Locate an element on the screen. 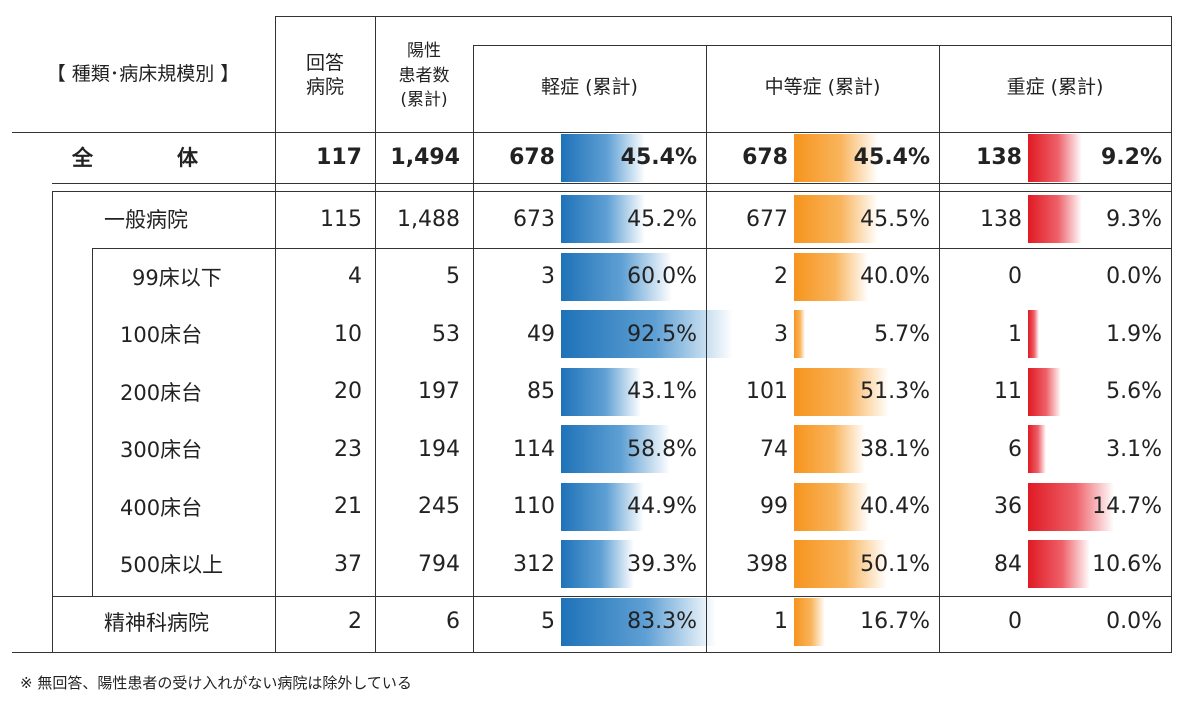 The height and width of the screenshot is (713, 1181). row-label: 全 体 is located at coordinates (135, 158).